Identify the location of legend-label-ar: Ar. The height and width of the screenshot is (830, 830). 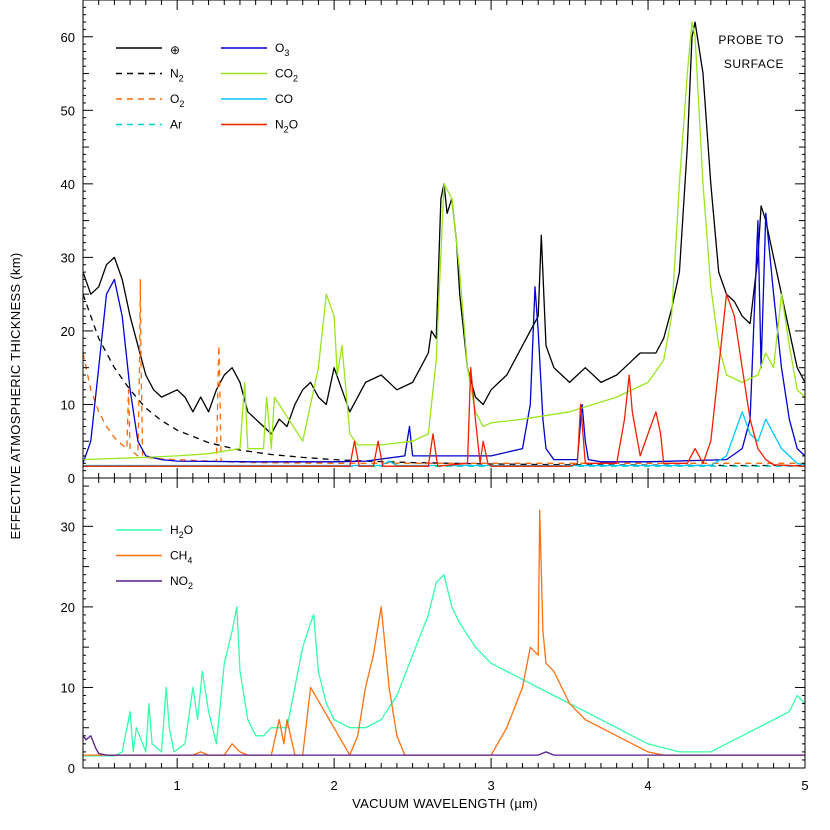
(176, 125).